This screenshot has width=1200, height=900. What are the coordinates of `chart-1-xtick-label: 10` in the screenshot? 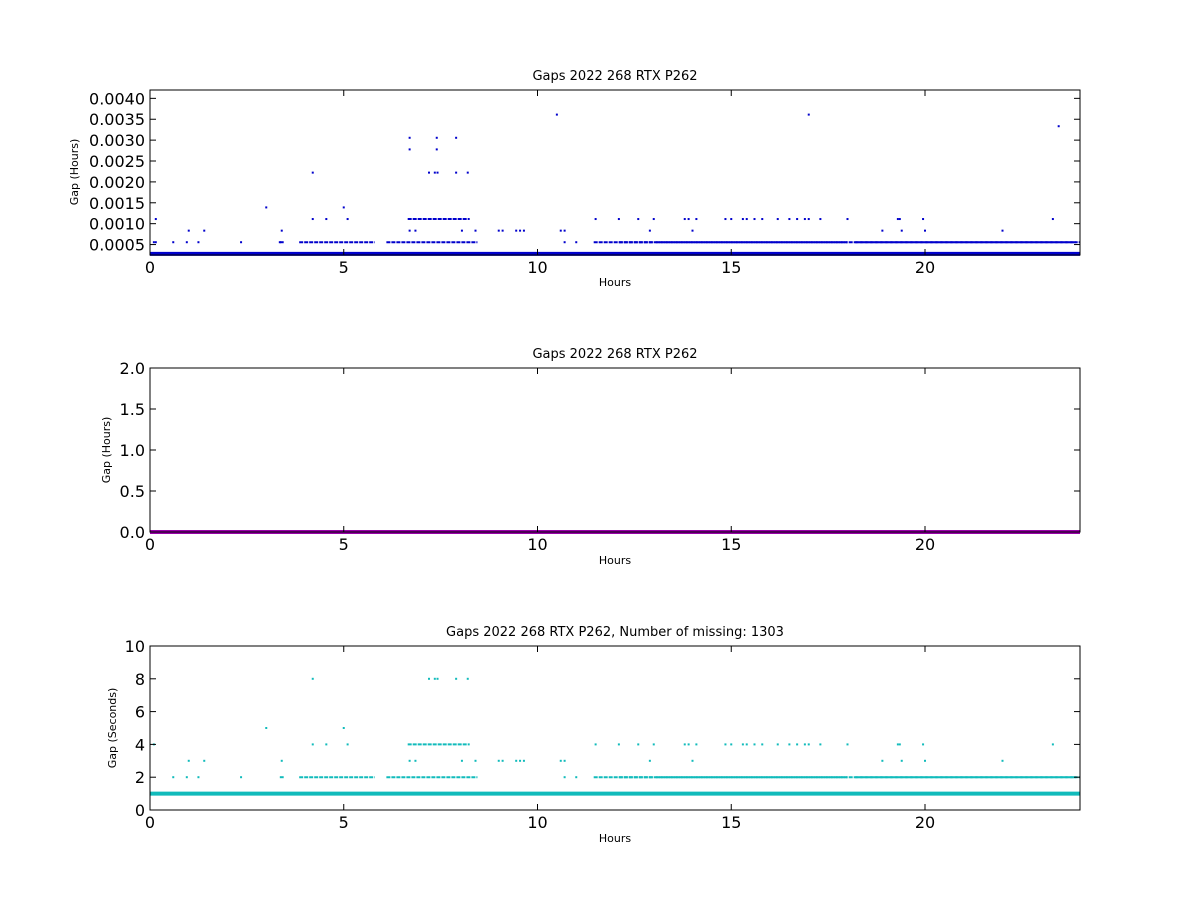 It's located at (537, 267).